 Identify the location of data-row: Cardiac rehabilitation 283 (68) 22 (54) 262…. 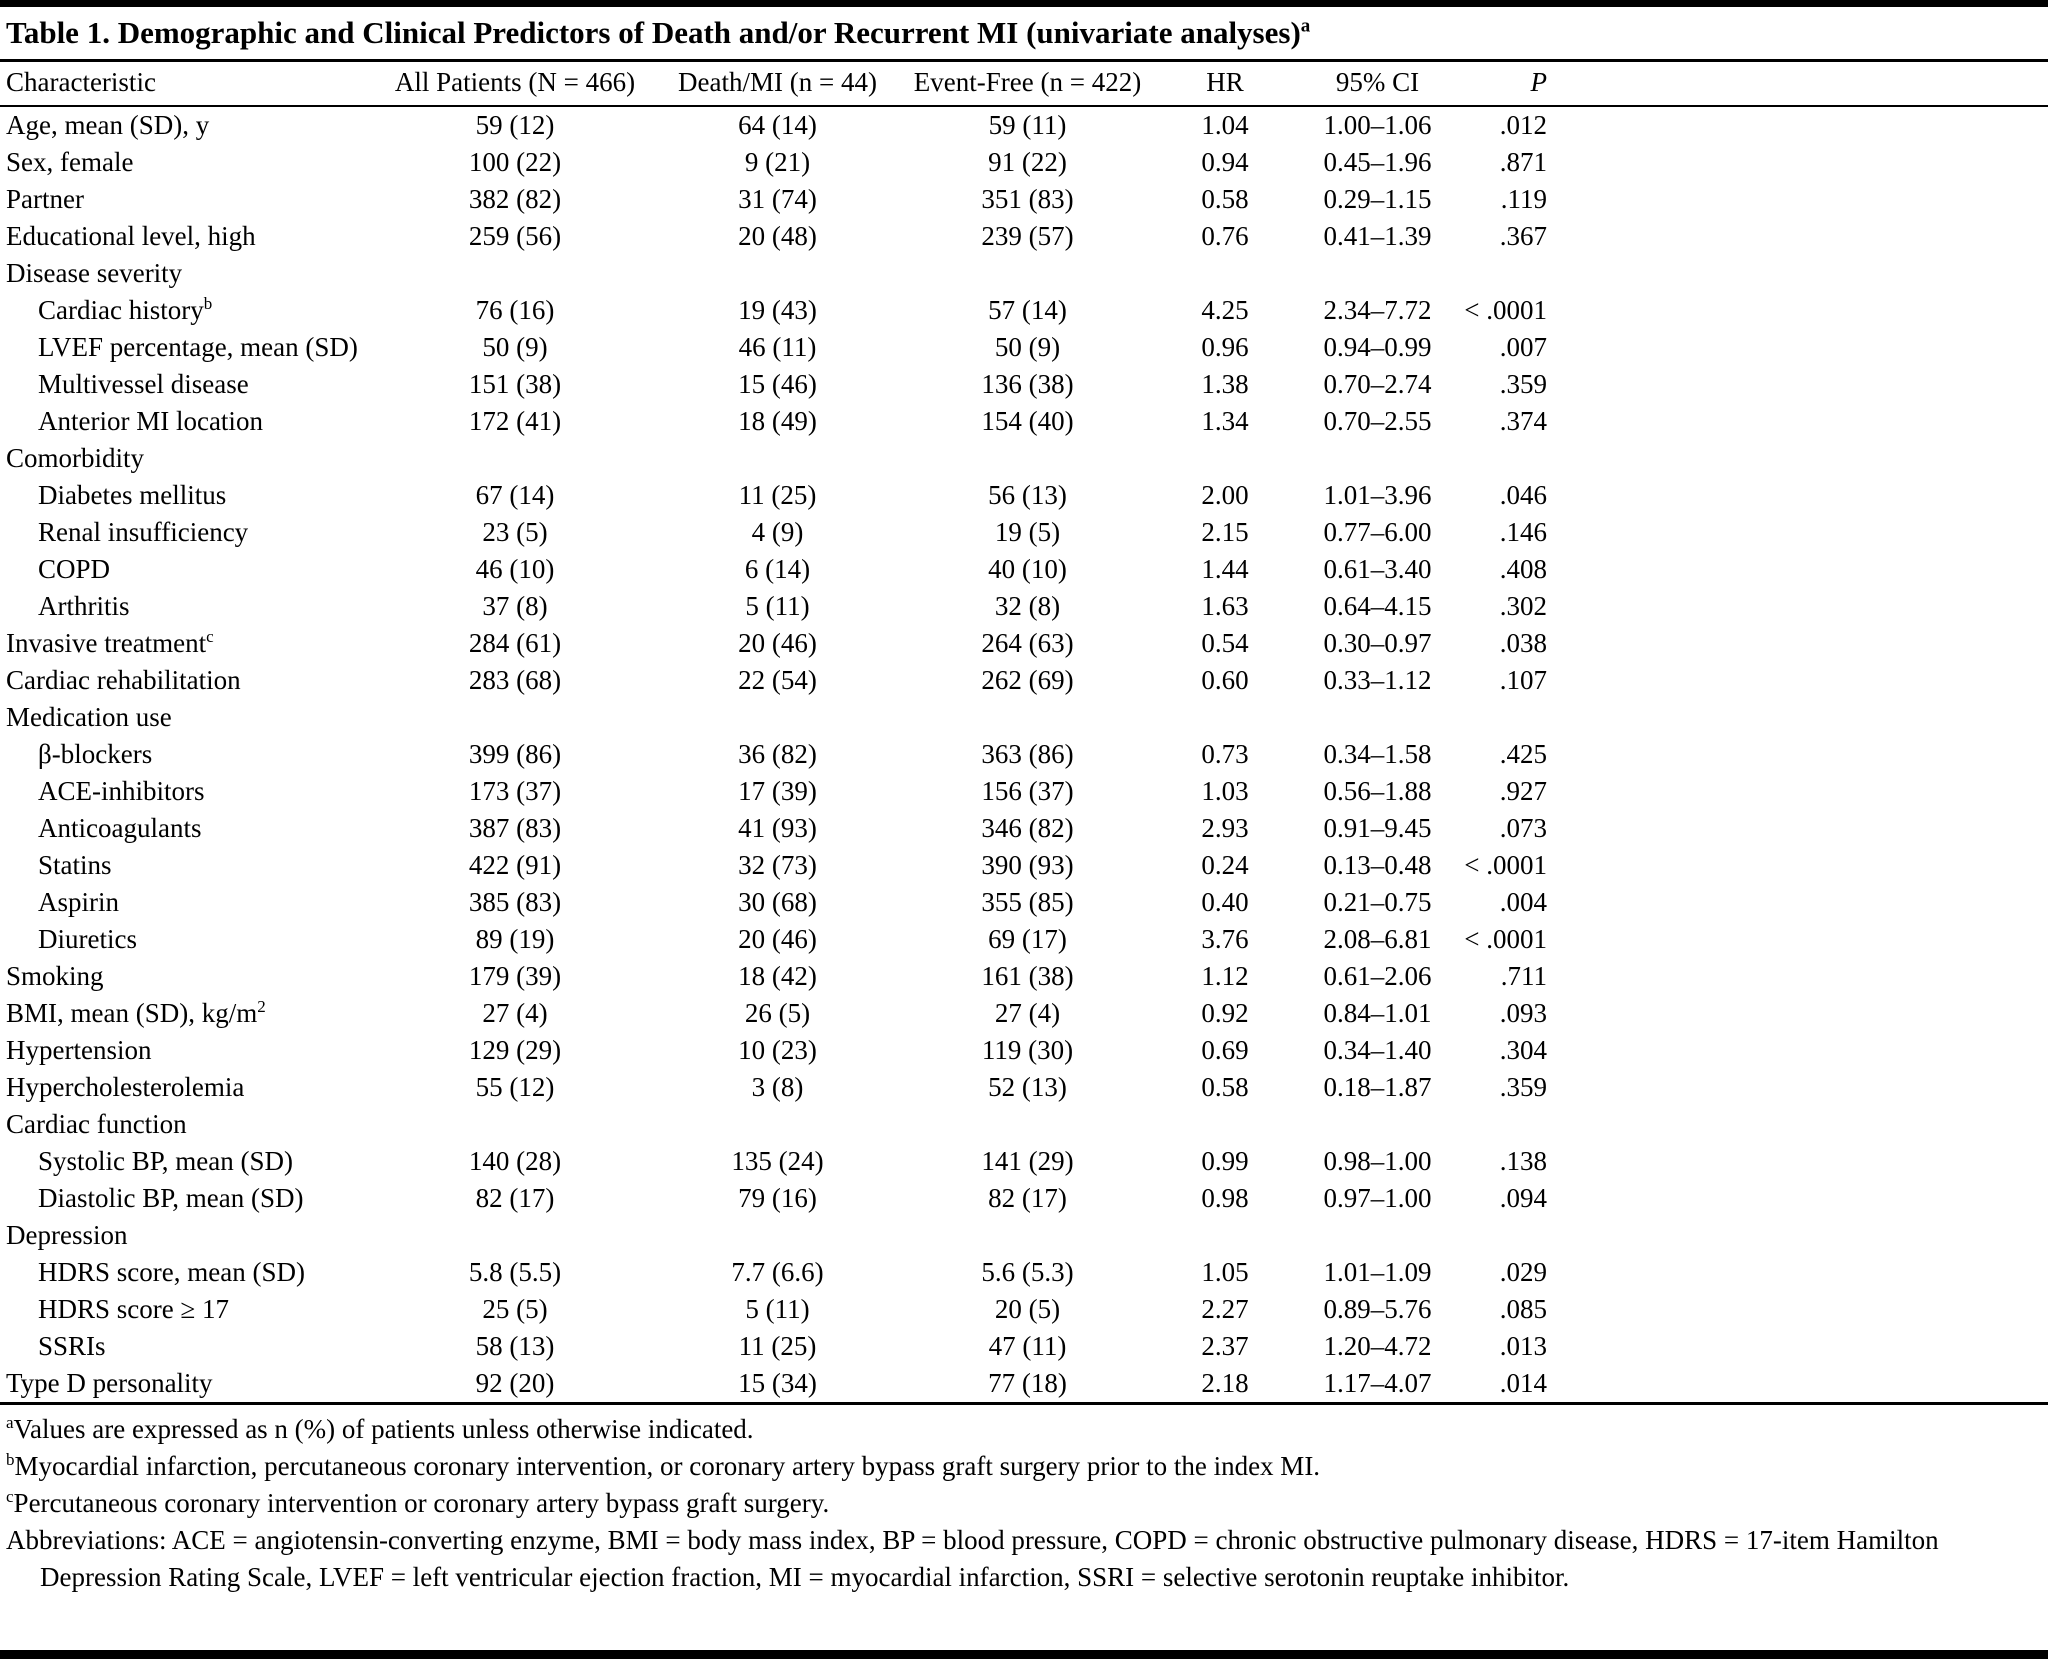
(1024, 680).